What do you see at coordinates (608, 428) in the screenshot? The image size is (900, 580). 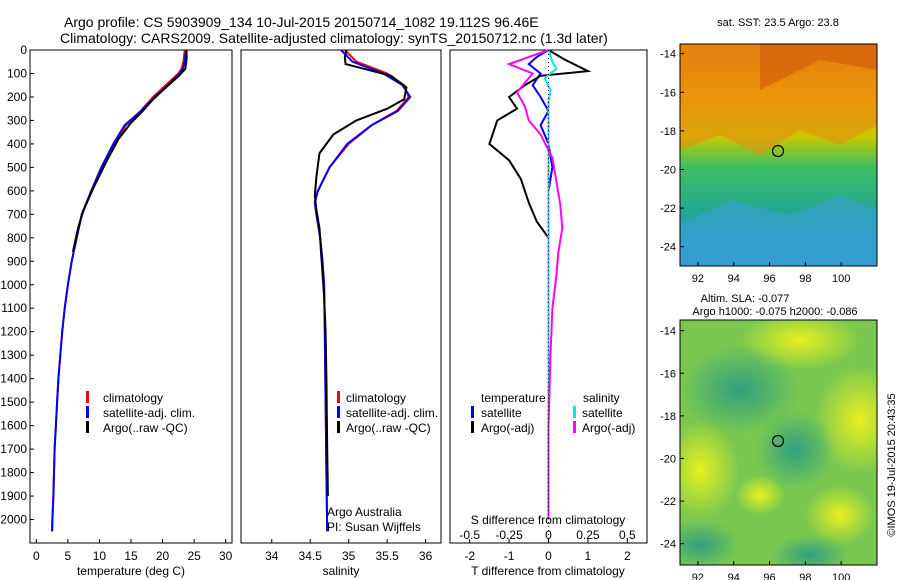 I see `legend-label-s-argo: Argo(-adj)` at bounding box center [608, 428].